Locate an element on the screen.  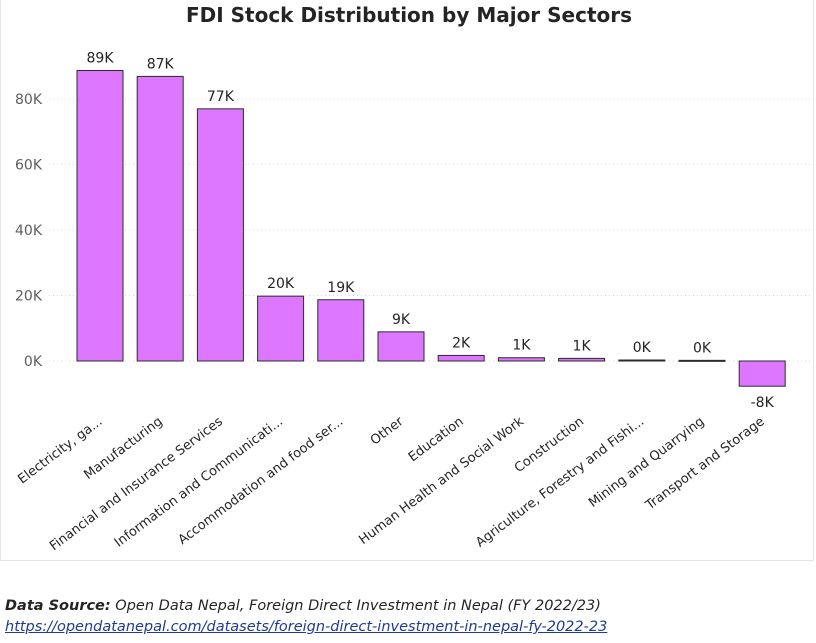
y-tick-label: 0K is located at coordinates (33, 362).